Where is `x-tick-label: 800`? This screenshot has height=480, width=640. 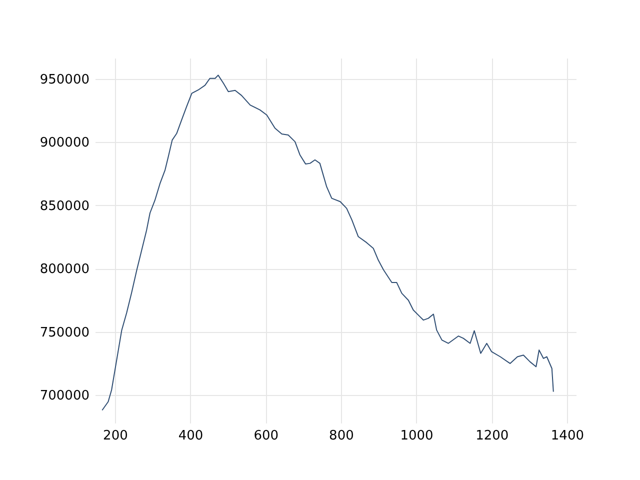 x-tick-label: 800 is located at coordinates (341, 436).